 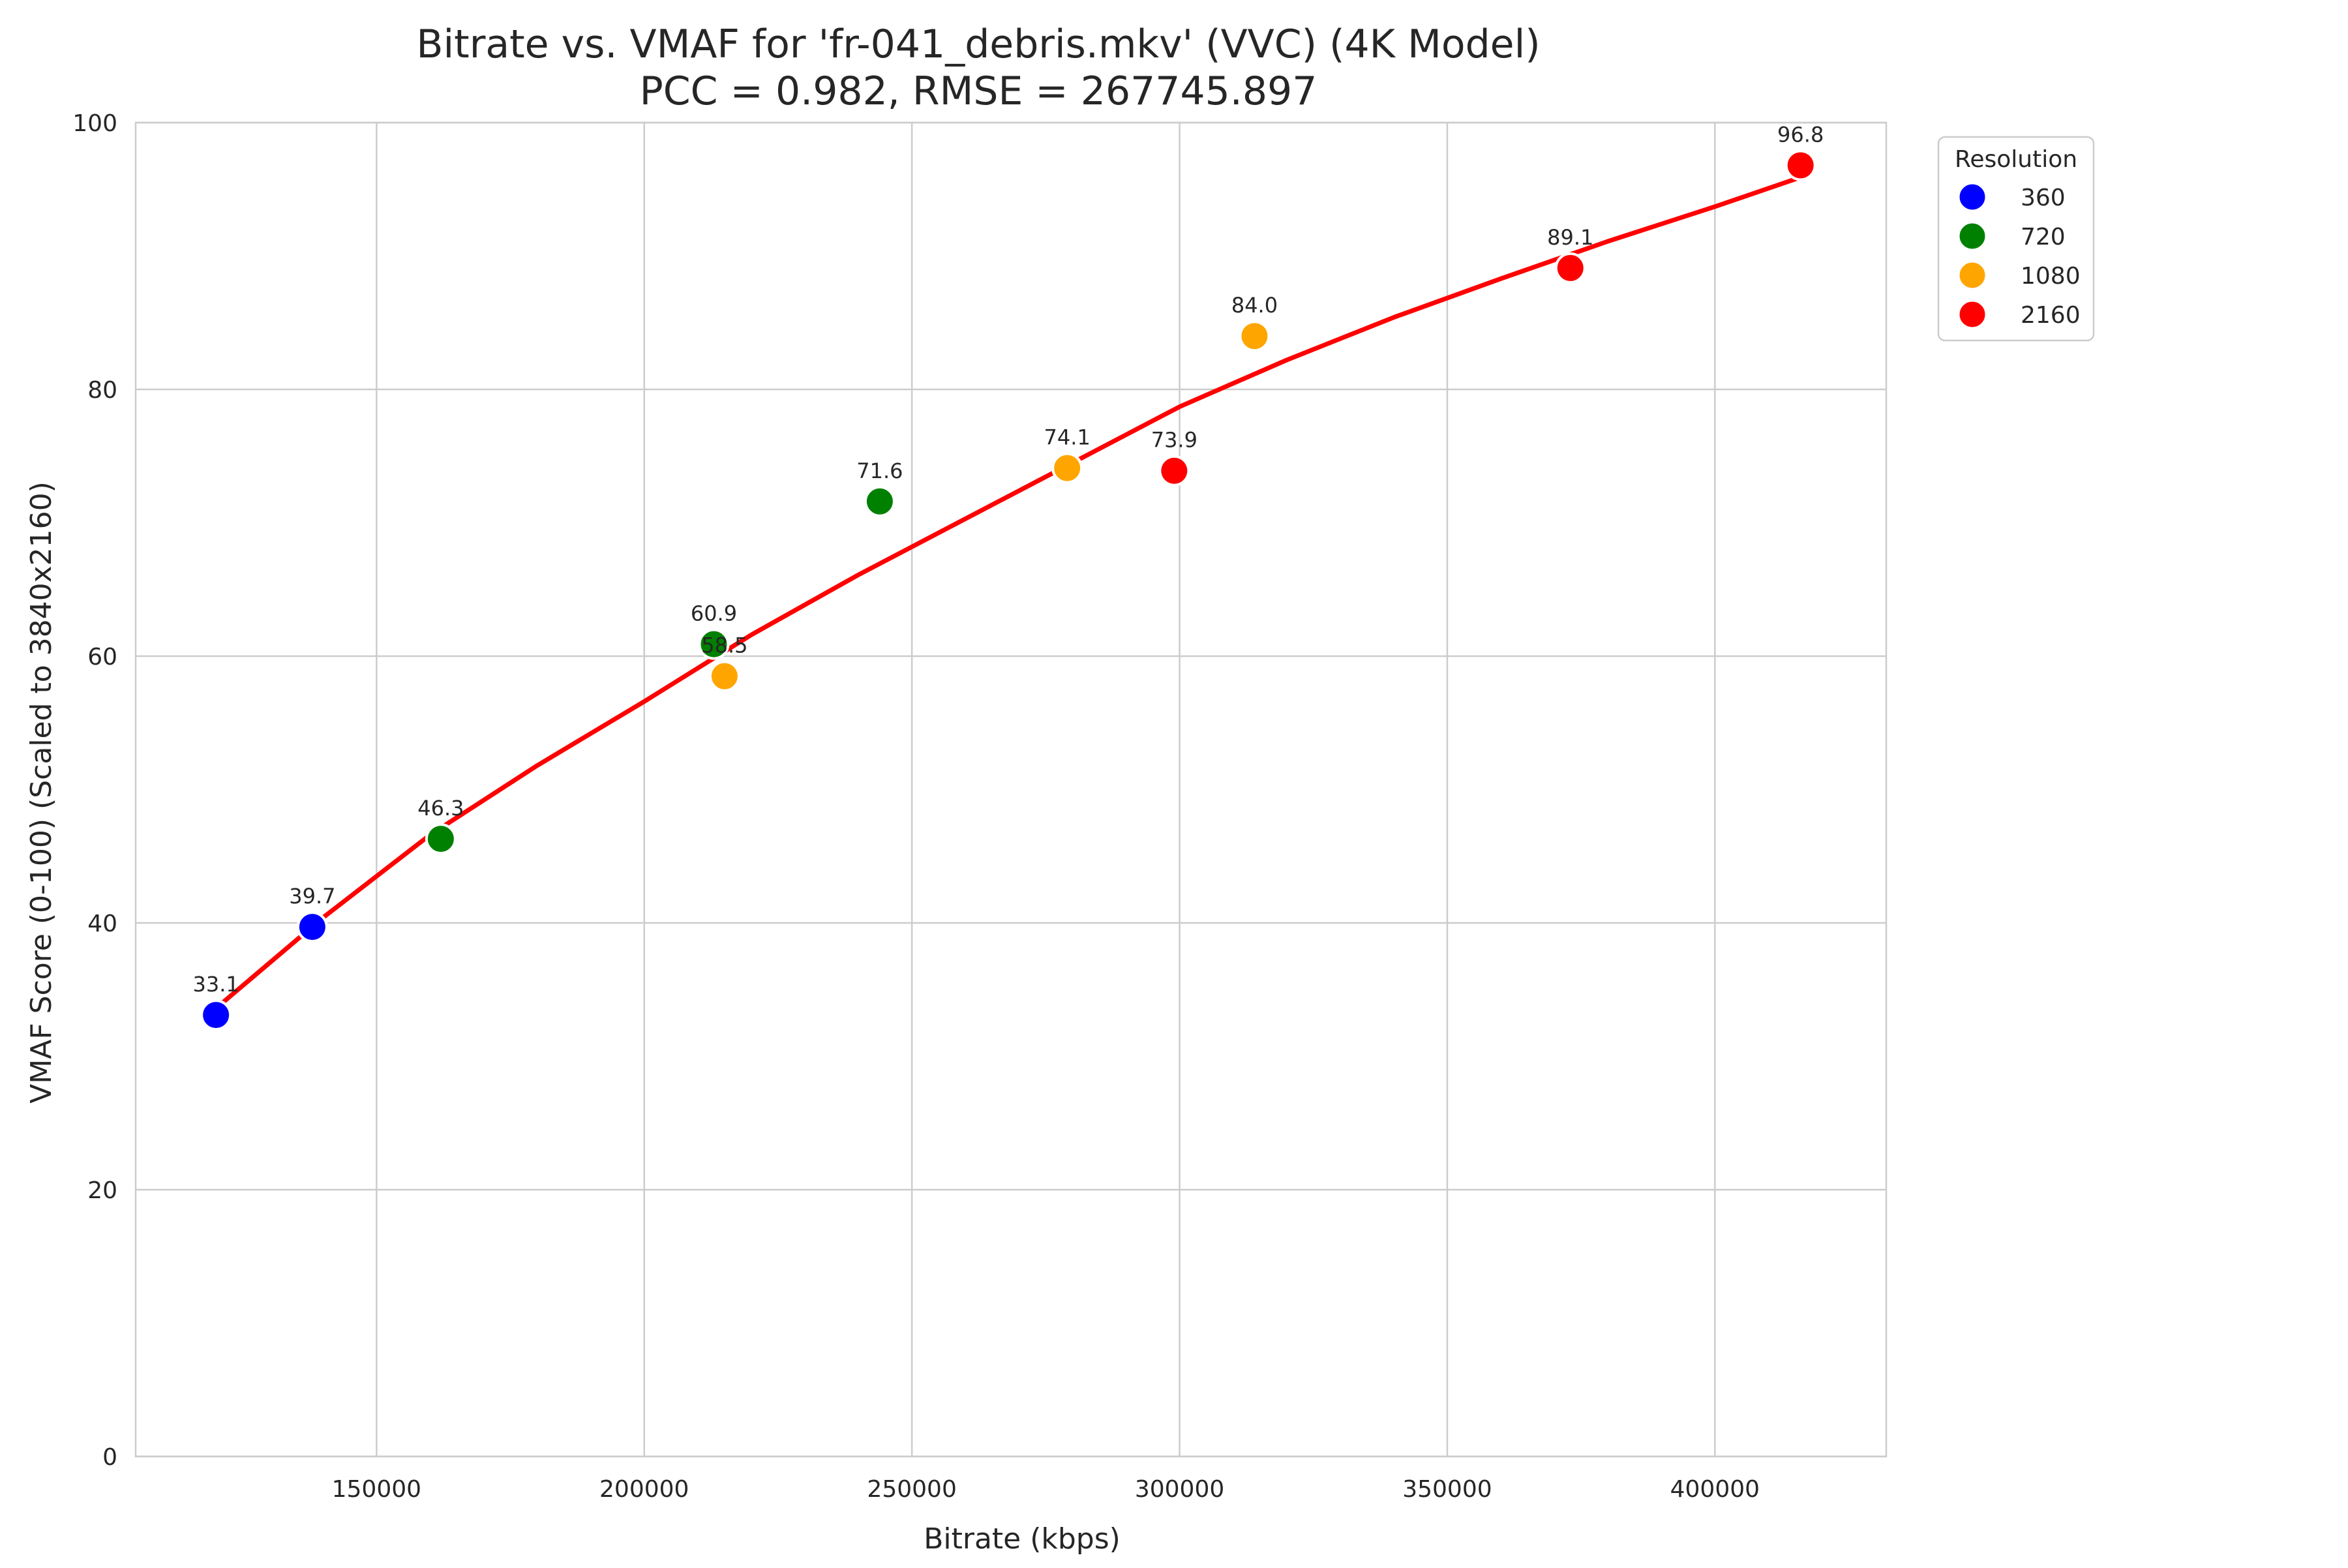 I want to click on x-tick-label: 150000, so click(x=376, y=1489).